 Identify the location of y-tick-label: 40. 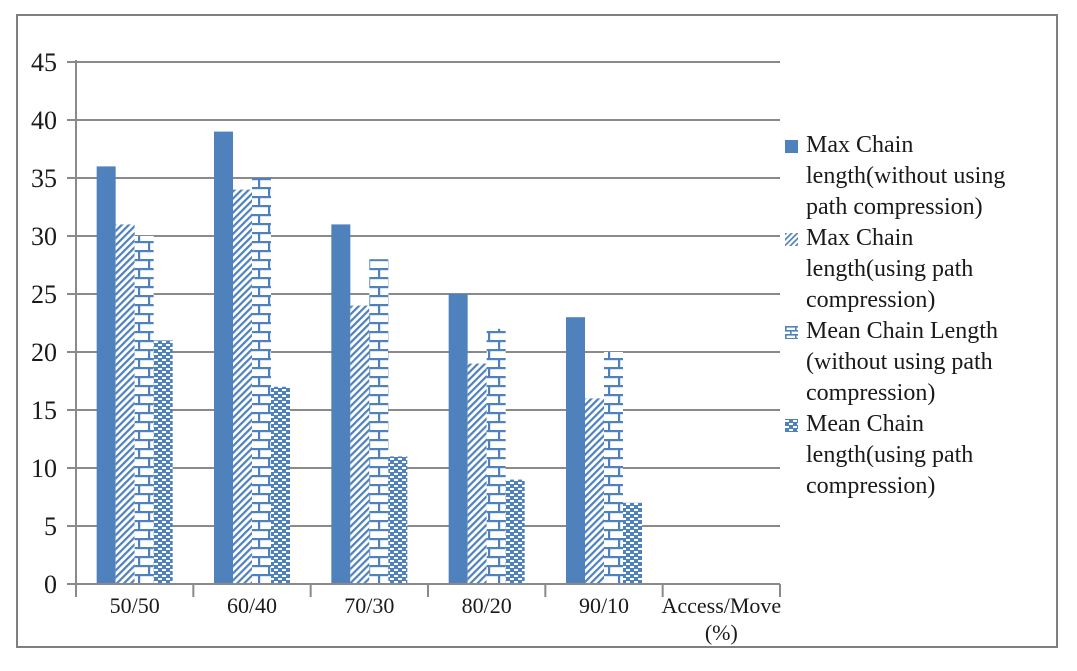
(44, 120).